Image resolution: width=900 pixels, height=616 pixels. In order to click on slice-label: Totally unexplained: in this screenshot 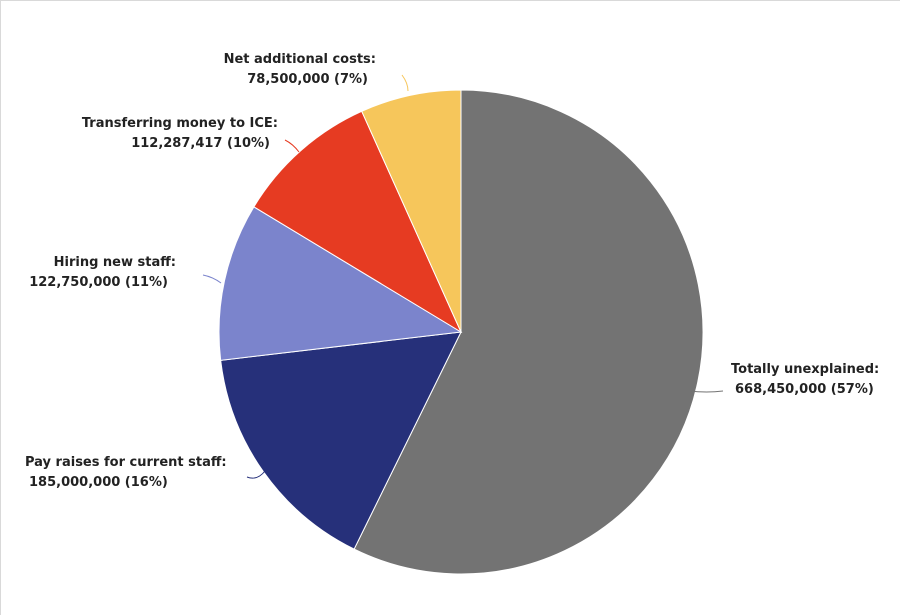, I will do `click(805, 369)`.